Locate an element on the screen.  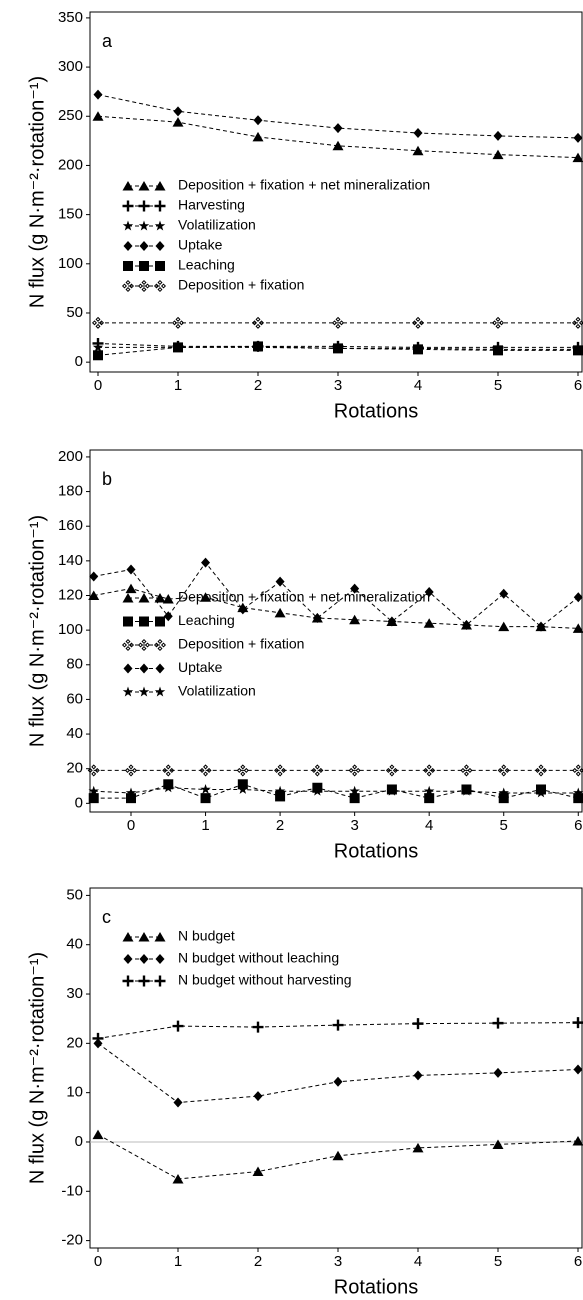
y-tick-label: 120 is located at coordinates (70, 594).